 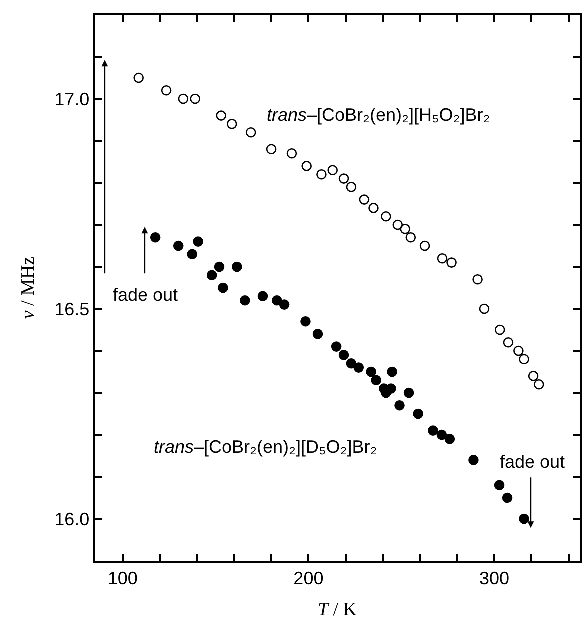 What do you see at coordinates (266, 447) in the screenshot?
I see `annotation: trans–[CoBr₂(en)₂][D₅O₂]Br₂` at bounding box center [266, 447].